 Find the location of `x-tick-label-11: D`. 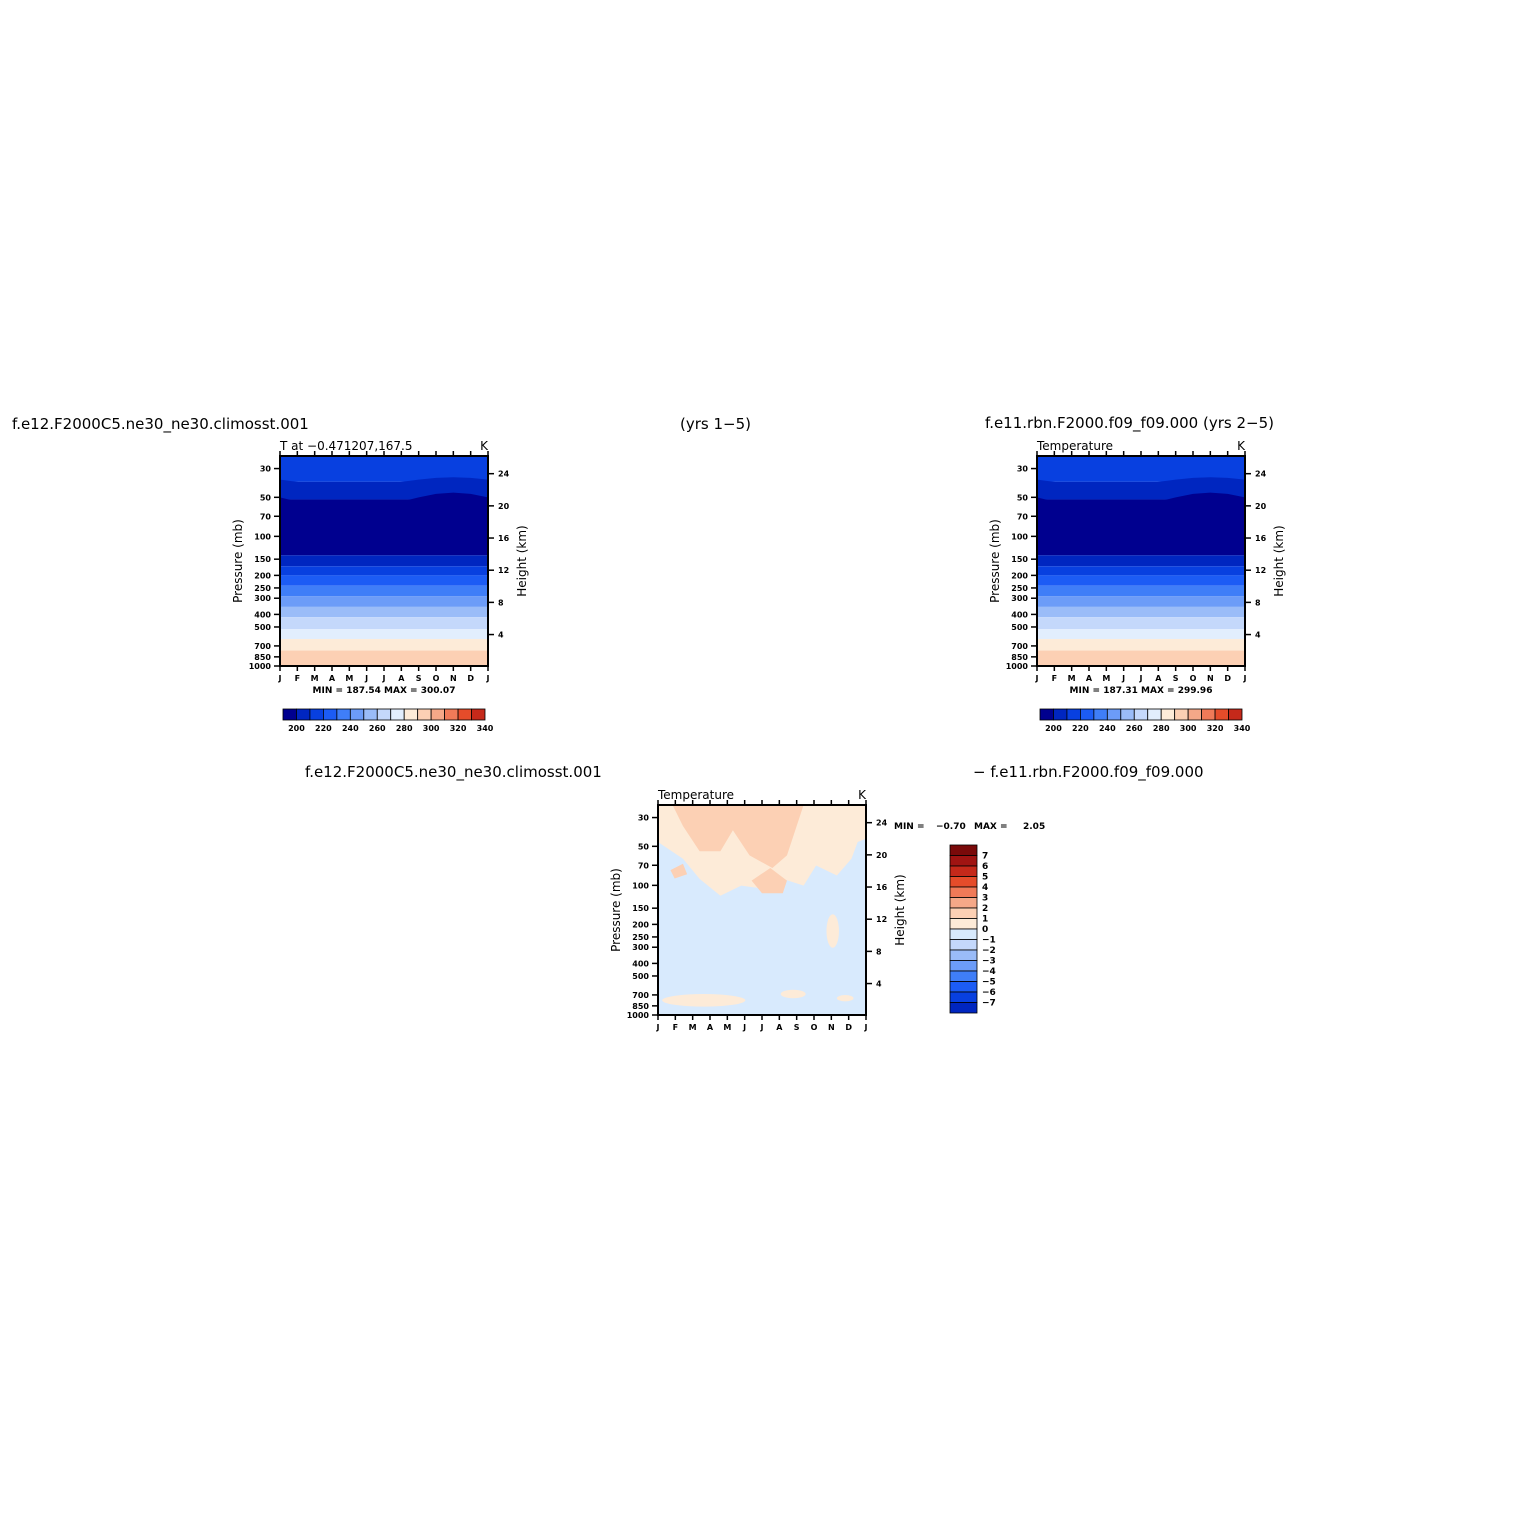

x-tick-label-11: D is located at coordinates (470, 678).